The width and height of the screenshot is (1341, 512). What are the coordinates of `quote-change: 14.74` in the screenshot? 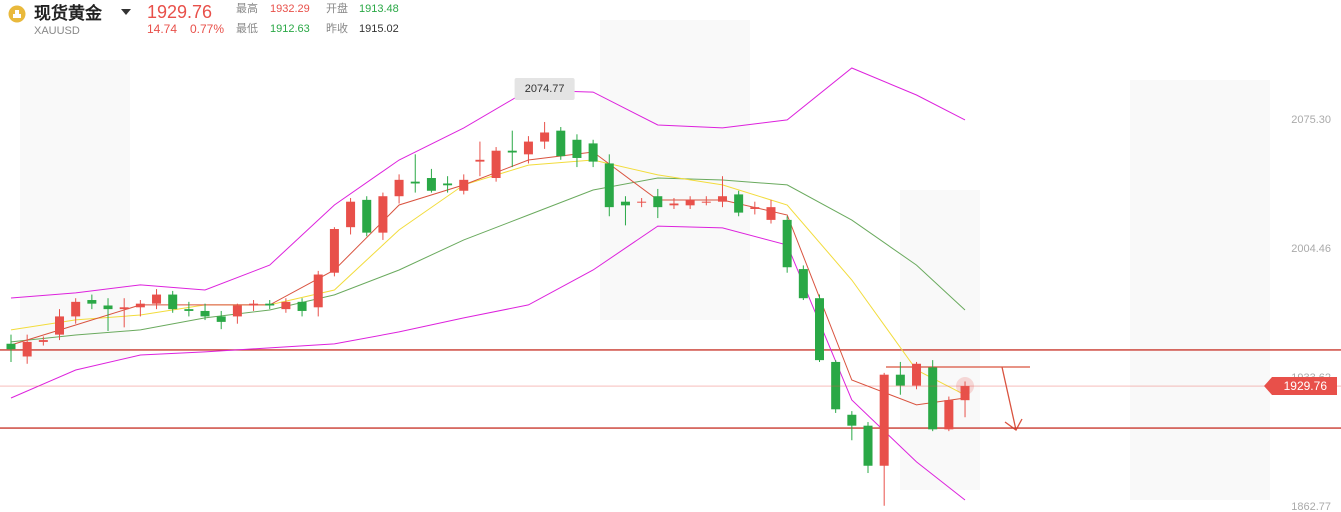 It's located at (162, 29).